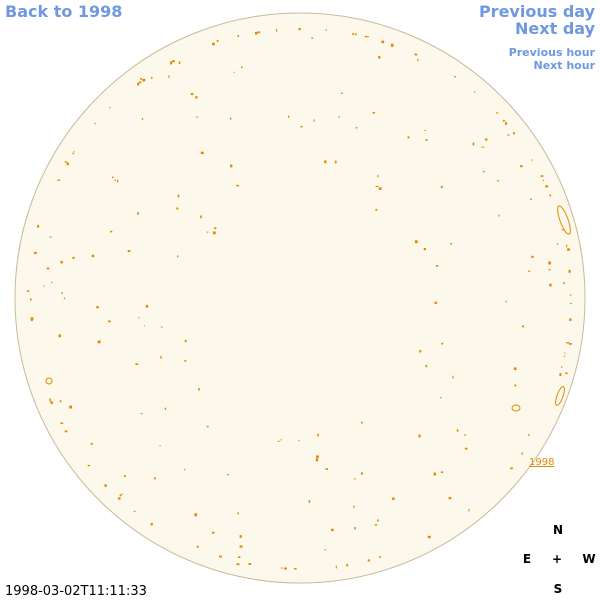 The image size is (600, 600). Describe the element at coordinates (555, 28) in the screenshot. I see `next-day-link: Next day` at that location.